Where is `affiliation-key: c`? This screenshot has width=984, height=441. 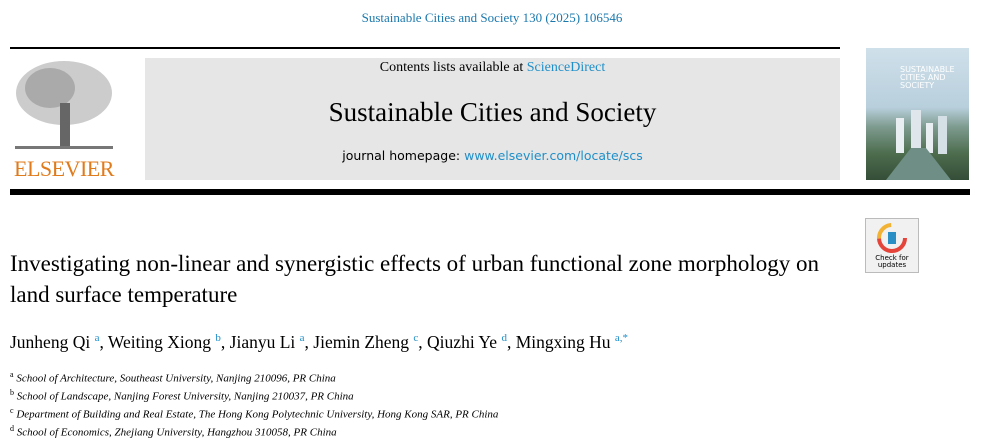 affiliation-key: c is located at coordinates (12, 411).